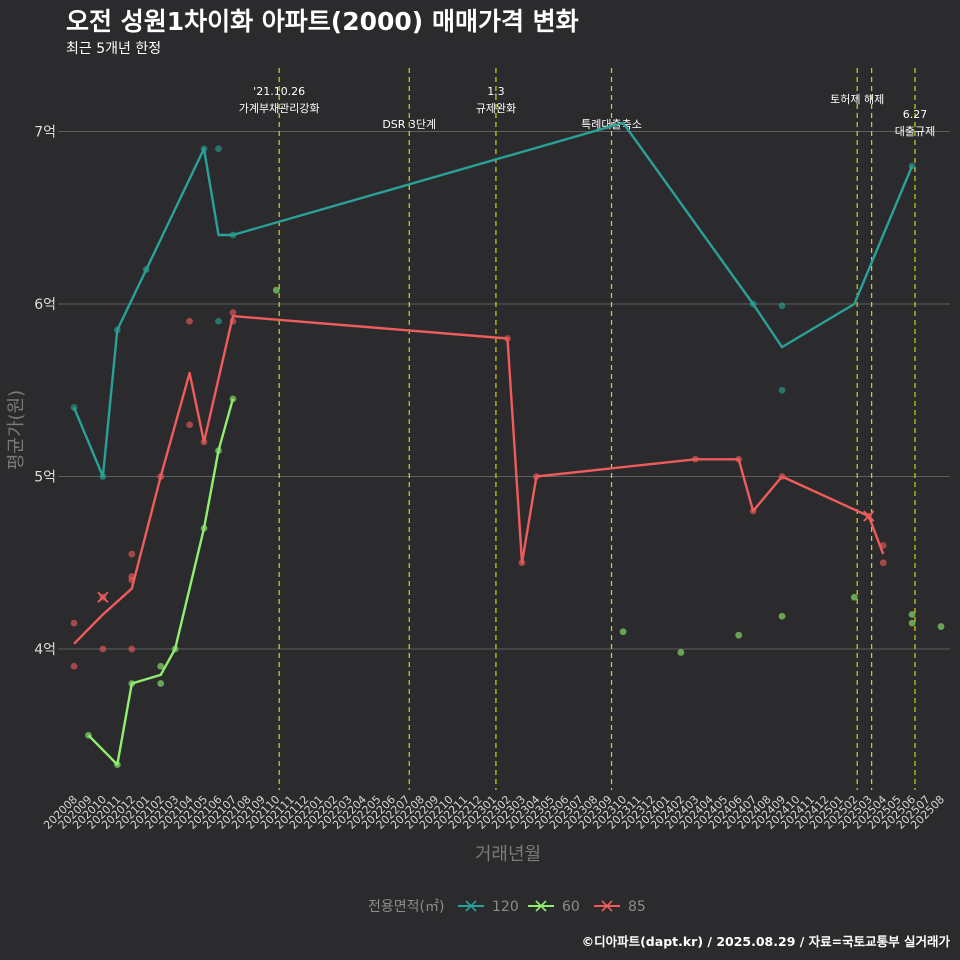 The width and height of the screenshot is (960, 960). Describe the element at coordinates (322, 21) in the screenshot. I see `chart-title: 오전 성원1차이화 아파트(2000) 매매가격 변화` at that location.